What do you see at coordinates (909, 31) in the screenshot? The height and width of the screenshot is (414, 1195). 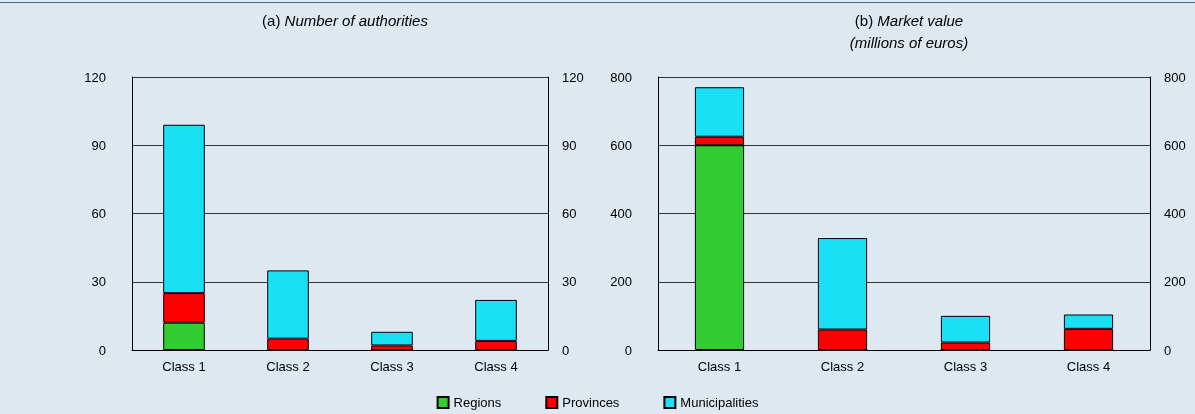 I see `chart-title: (b) Market value (millions of euros)` at bounding box center [909, 31].